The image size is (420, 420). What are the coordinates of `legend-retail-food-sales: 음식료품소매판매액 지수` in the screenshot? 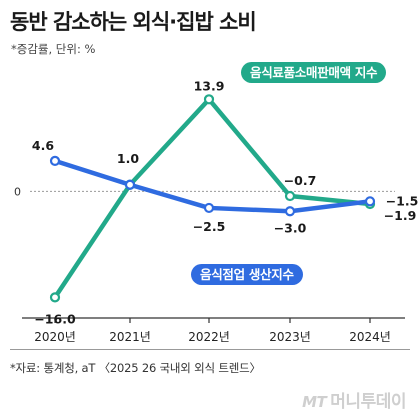 It's located at (314, 72).